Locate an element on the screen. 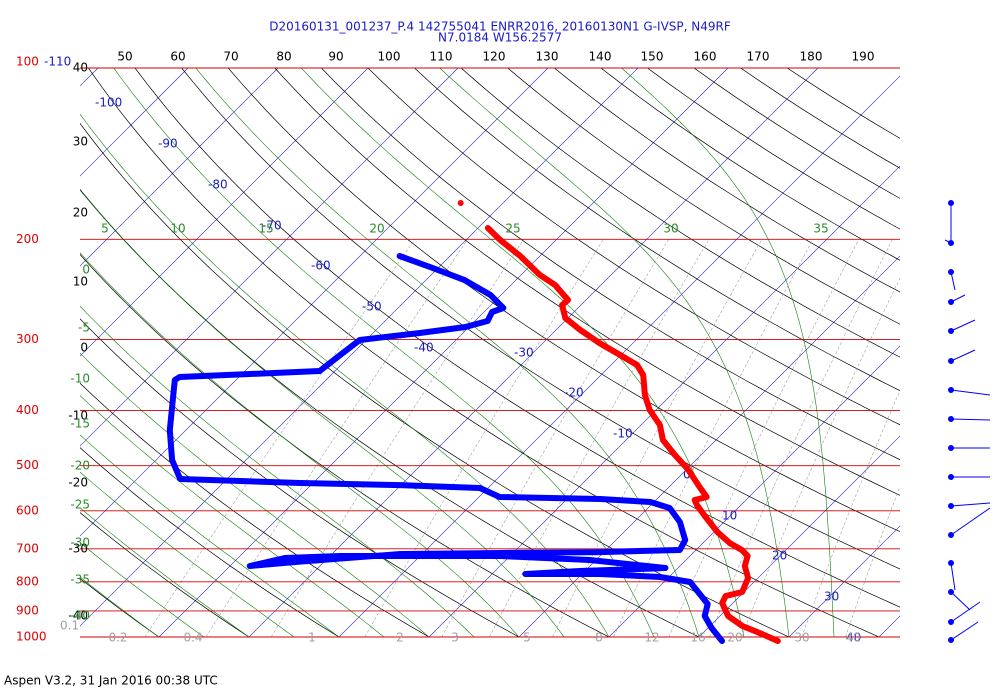 This screenshot has width=1000, height=700. isotherm-label: -110 is located at coordinates (57, 62).